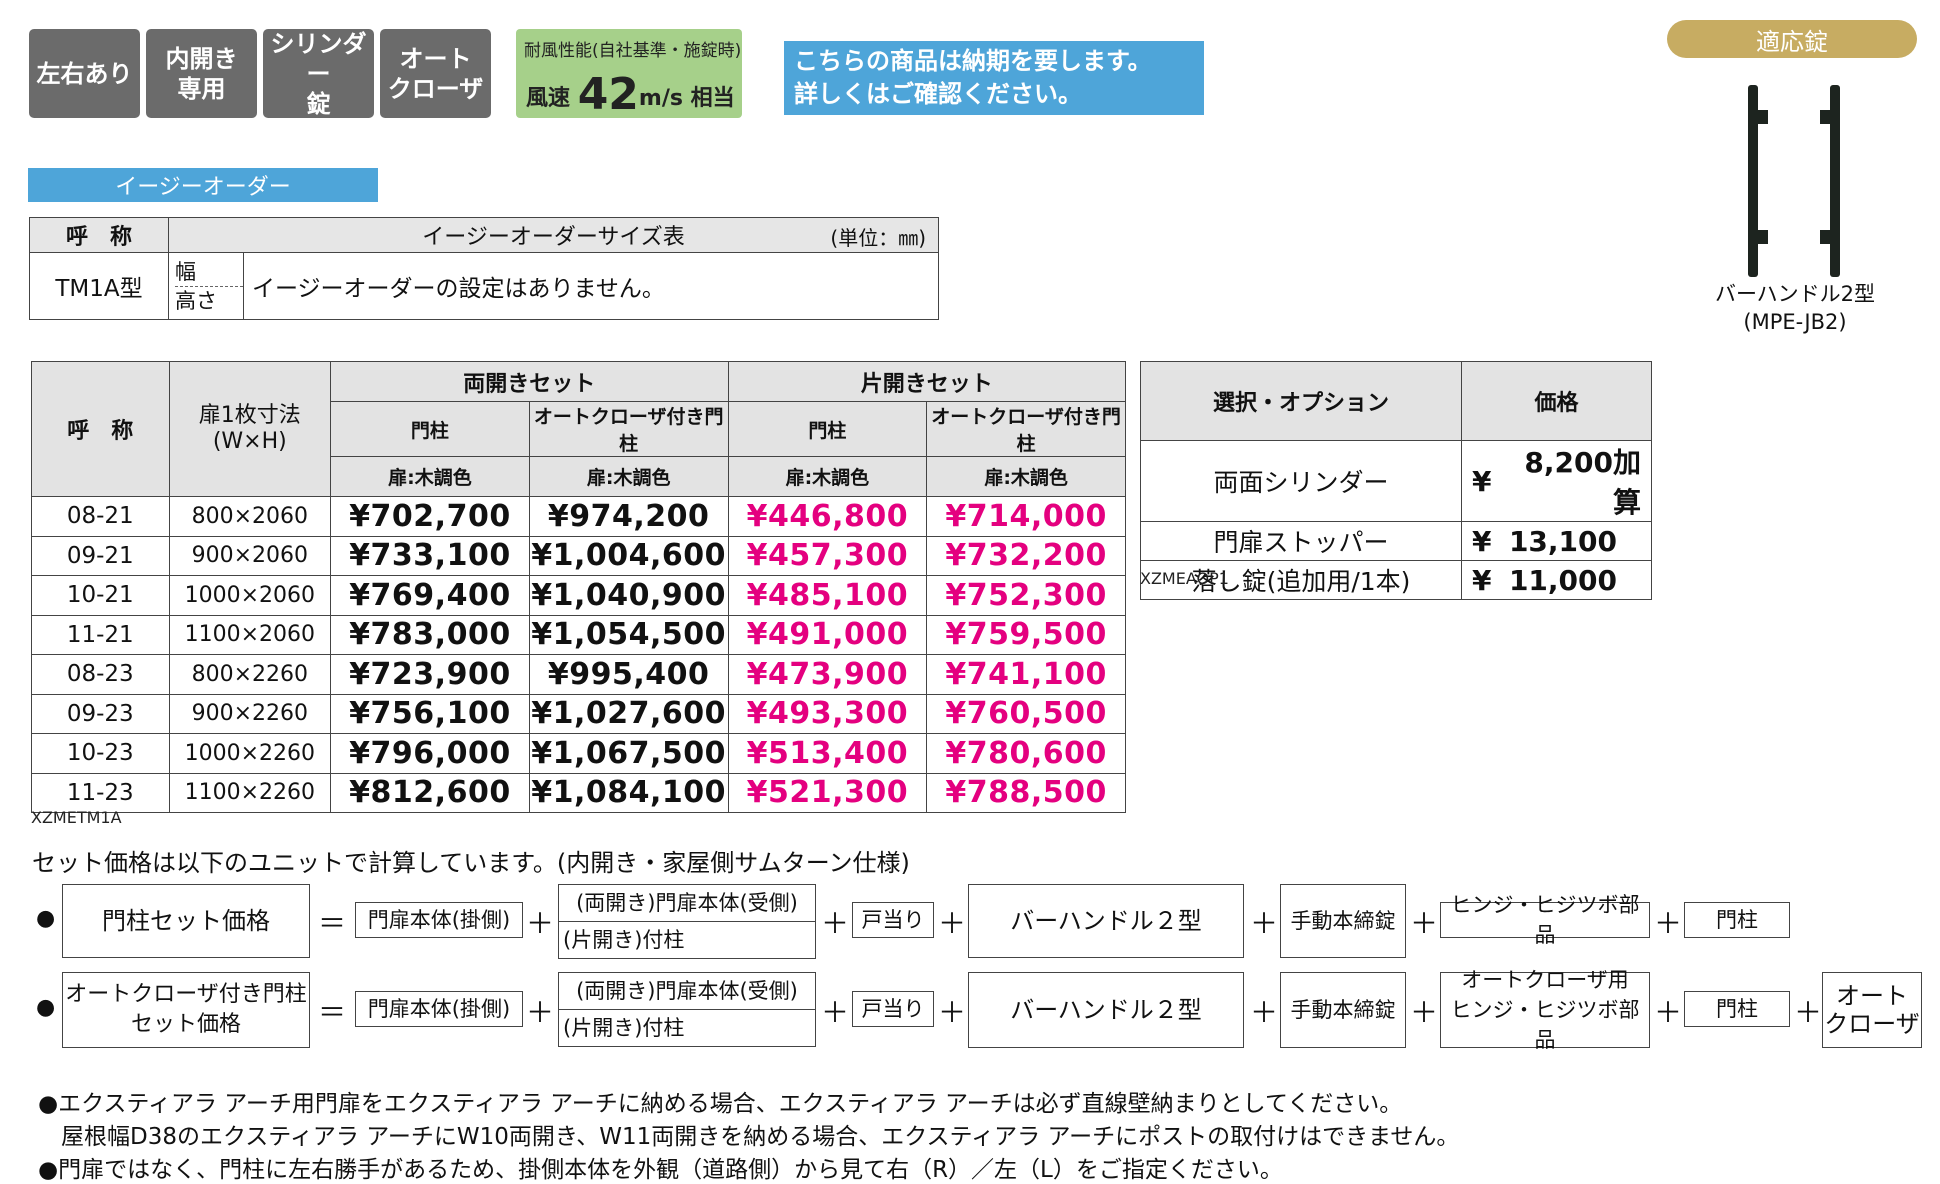 The height and width of the screenshot is (1184, 1940). I want to click on option-row: 落し錠(追加用/1本) ¥ 11,000, so click(1396, 580).